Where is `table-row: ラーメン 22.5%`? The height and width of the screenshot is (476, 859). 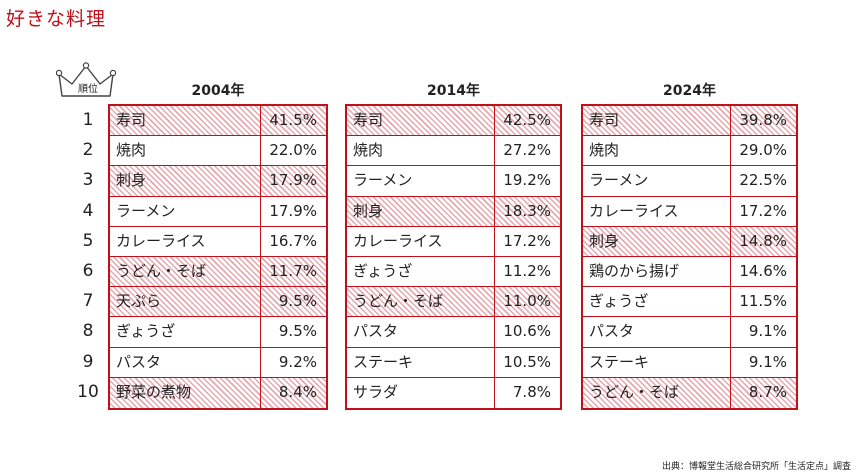 table-row: ラーメン 22.5% is located at coordinates (689, 181).